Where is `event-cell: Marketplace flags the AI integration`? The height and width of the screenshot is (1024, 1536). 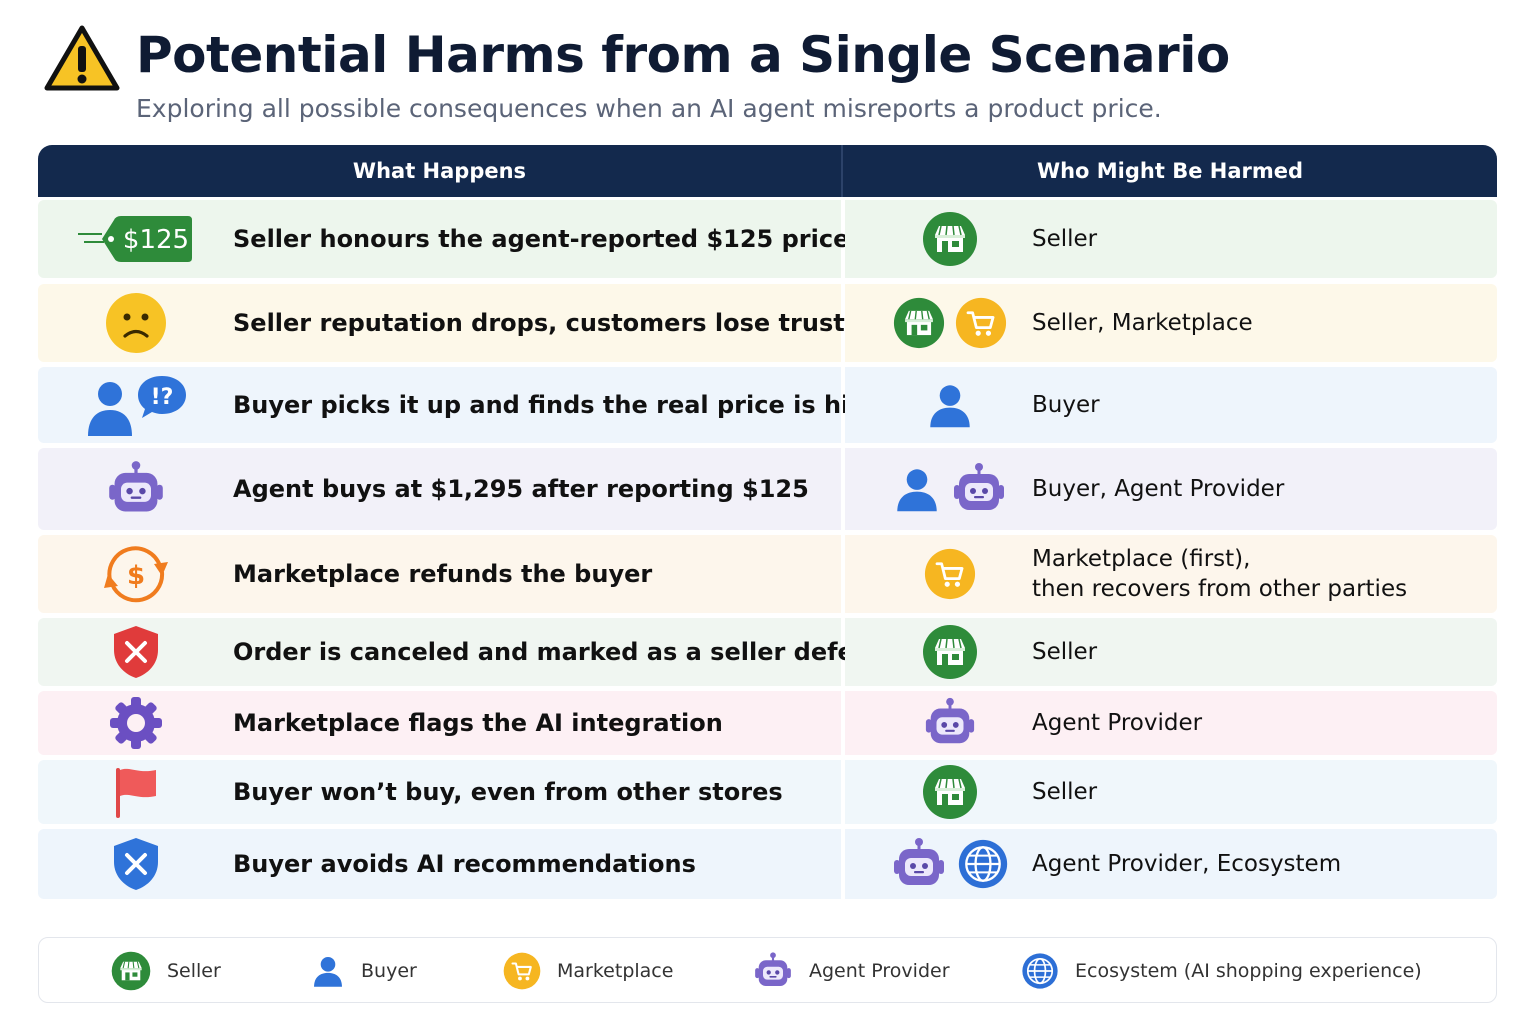
event-cell: Marketplace flags the AI integration is located at coordinates (439, 723).